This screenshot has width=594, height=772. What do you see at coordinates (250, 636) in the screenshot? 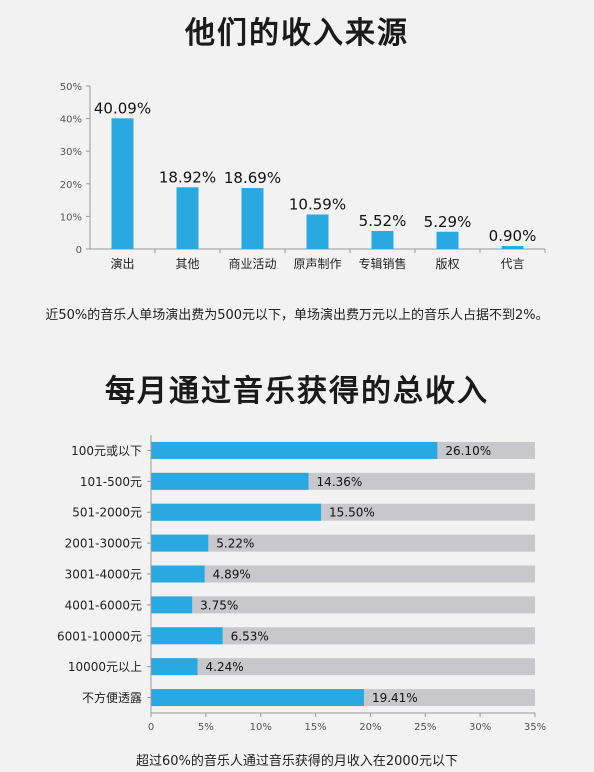
I see `bar-value-label: 6.53%` at bounding box center [250, 636].